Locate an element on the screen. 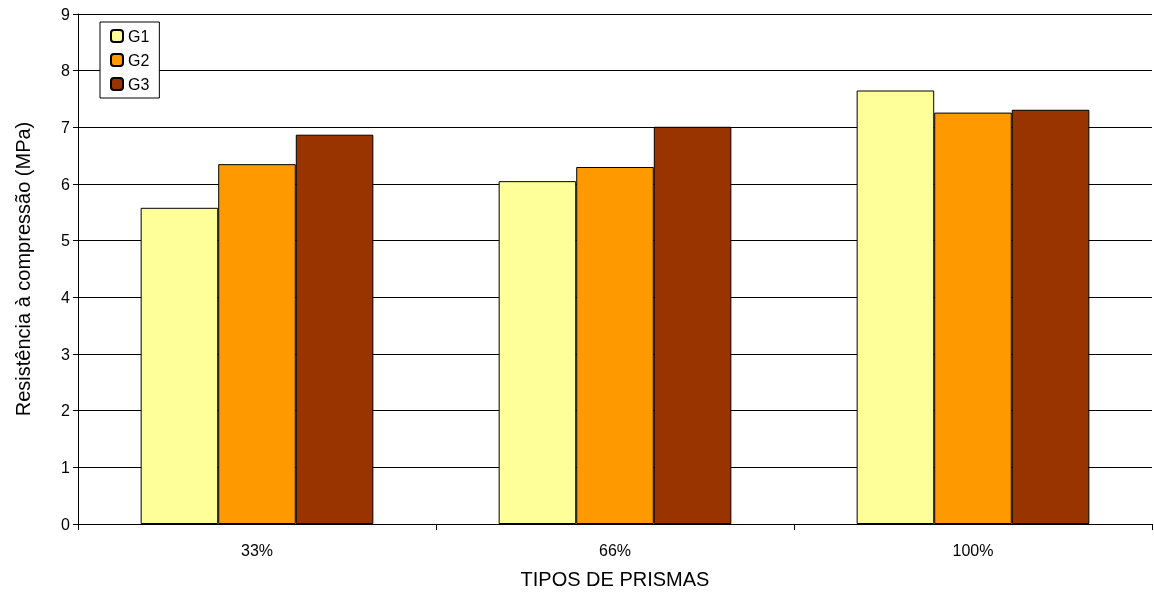 This screenshot has width=1154, height=602. y-tick-label: 3 is located at coordinates (66, 354).